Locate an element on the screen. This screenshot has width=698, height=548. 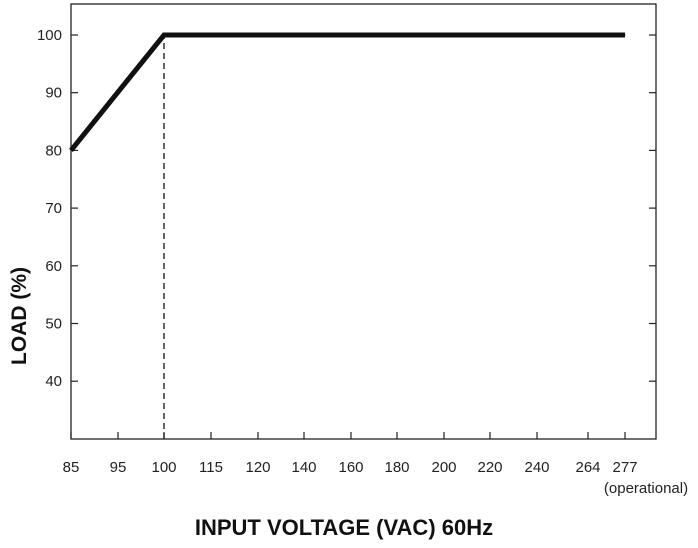
x-tick-label: 180 is located at coordinates (396, 467).